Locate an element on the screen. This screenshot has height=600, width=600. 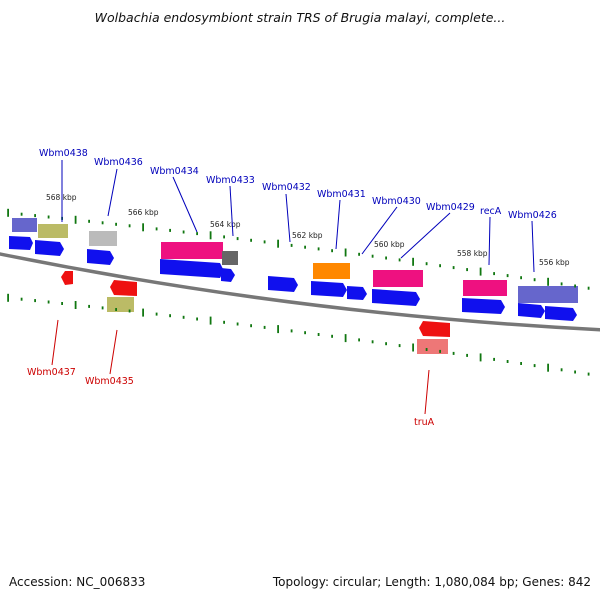
reverse-gene-labels: Wbm0437 Wbm0435 truA is located at coordinates (231, 397).